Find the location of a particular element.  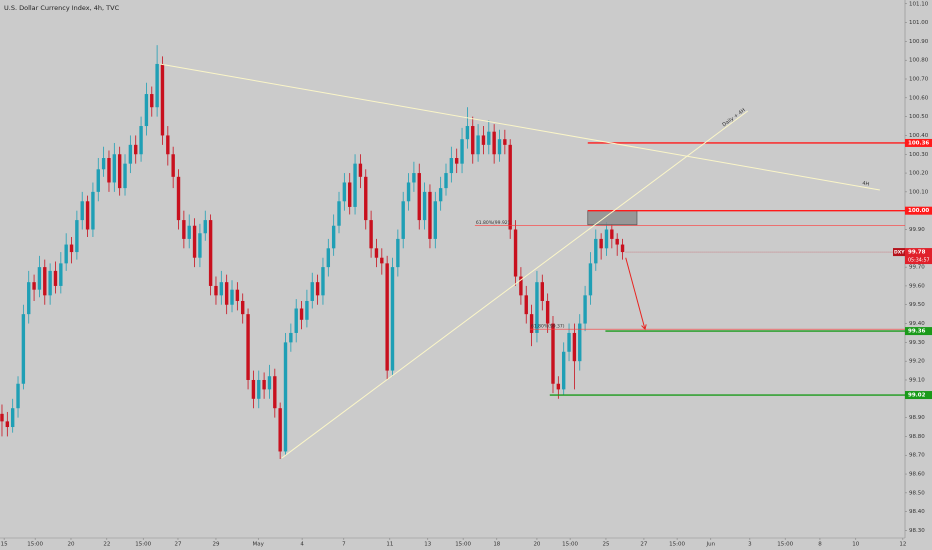

supply-zone is located at coordinates (612, 218).